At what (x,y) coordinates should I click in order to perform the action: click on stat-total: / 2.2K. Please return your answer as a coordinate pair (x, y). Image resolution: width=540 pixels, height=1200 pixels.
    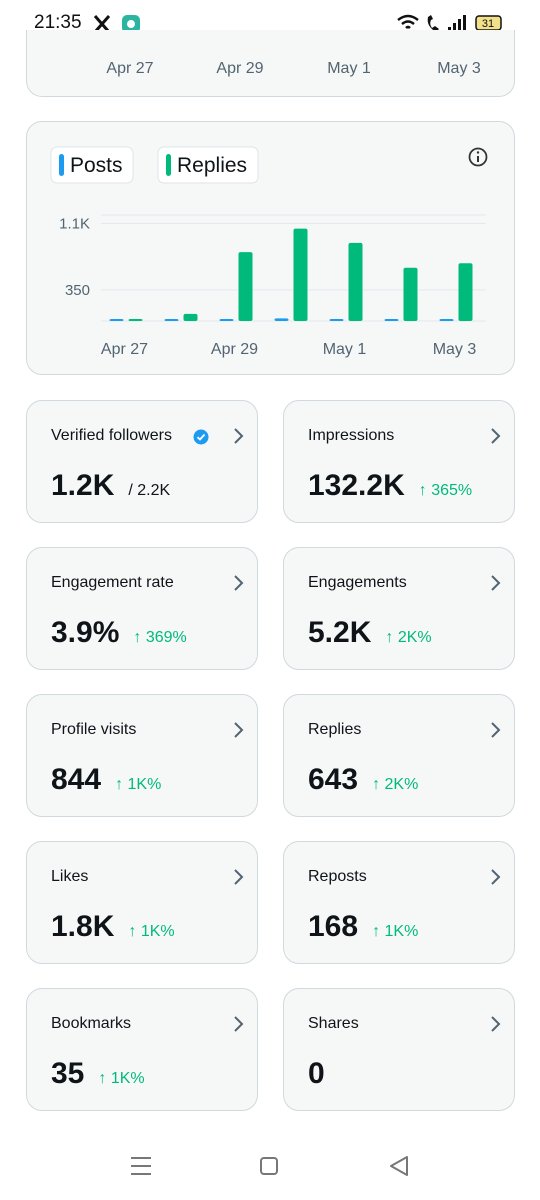
    Looking at the image, I should click on (149, 490).